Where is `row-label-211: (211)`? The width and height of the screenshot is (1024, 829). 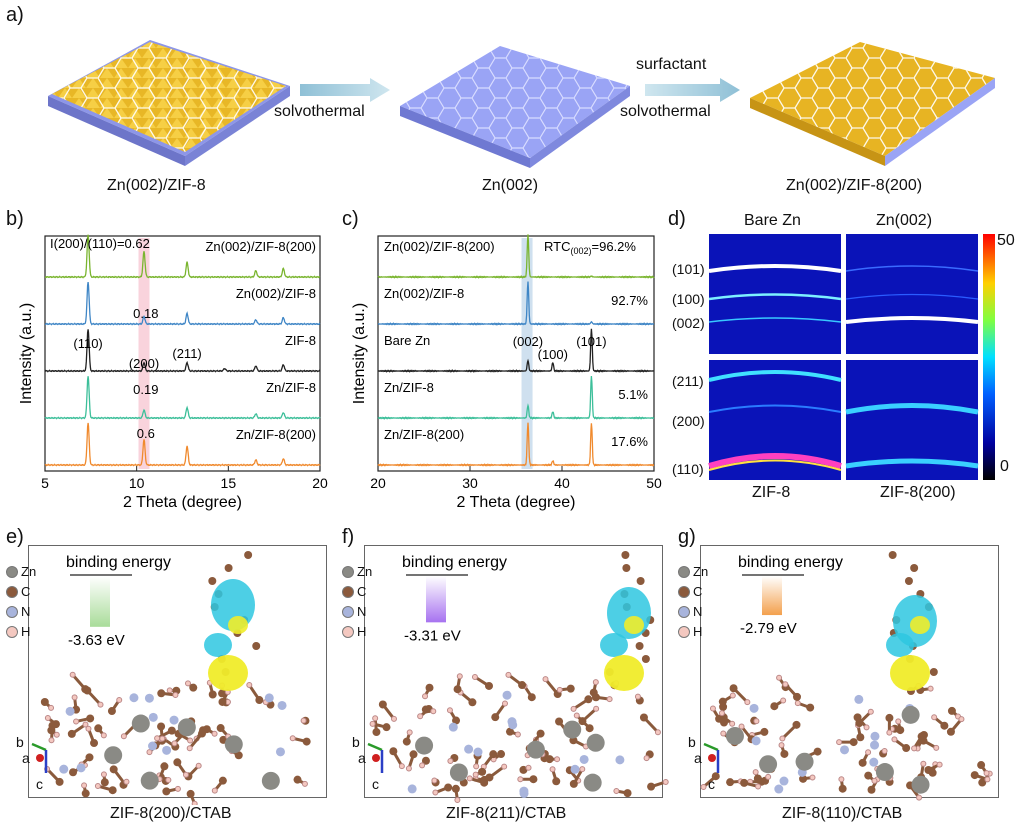 row-label-211: (211) is located at coordinates (688, 381).